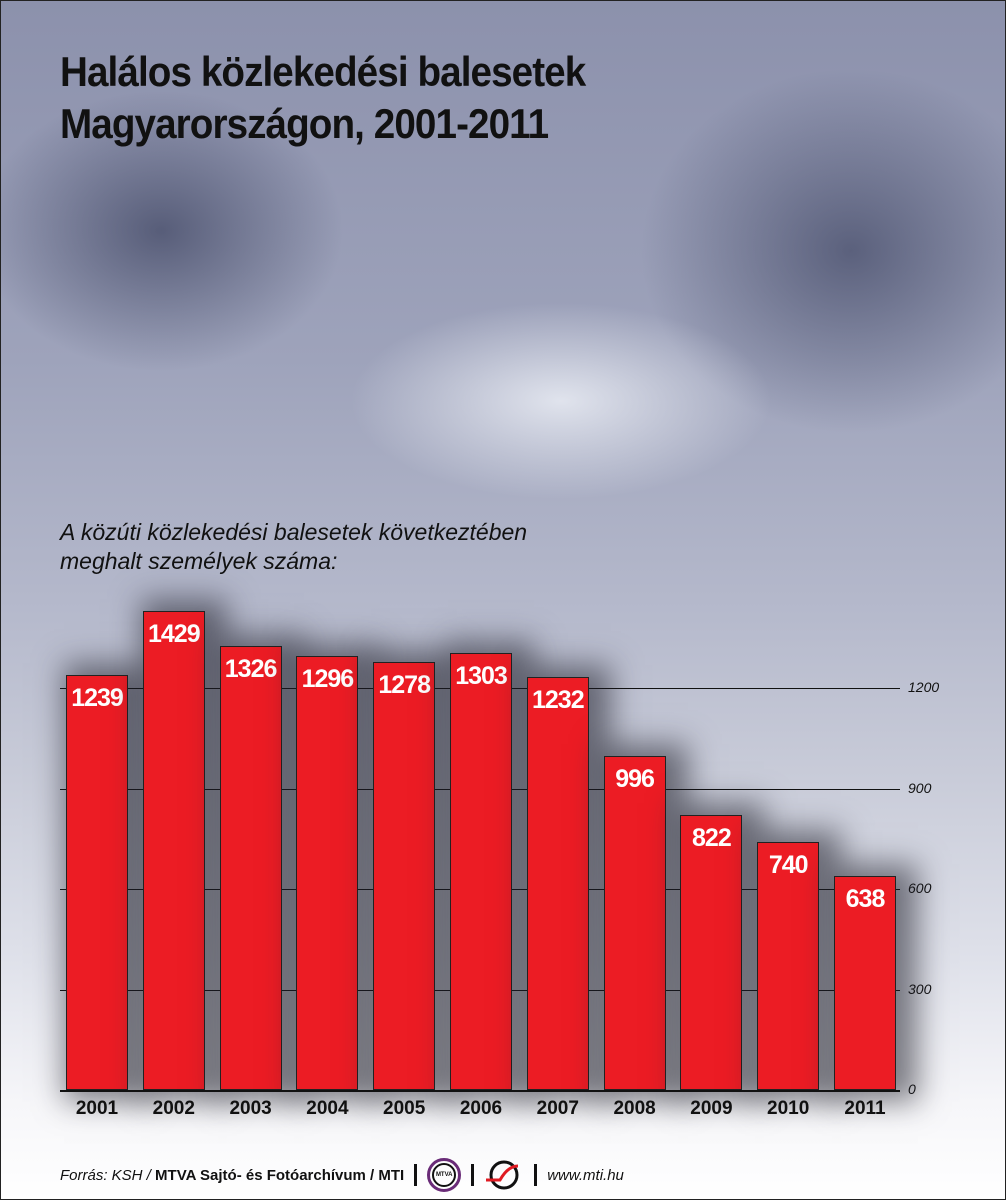 The width and height of the screenshot is (1006, 1200). What do you see at coordinates (712, 837) in the screenshot?
I see `data-label: 822` at bounding box center [712, 837].